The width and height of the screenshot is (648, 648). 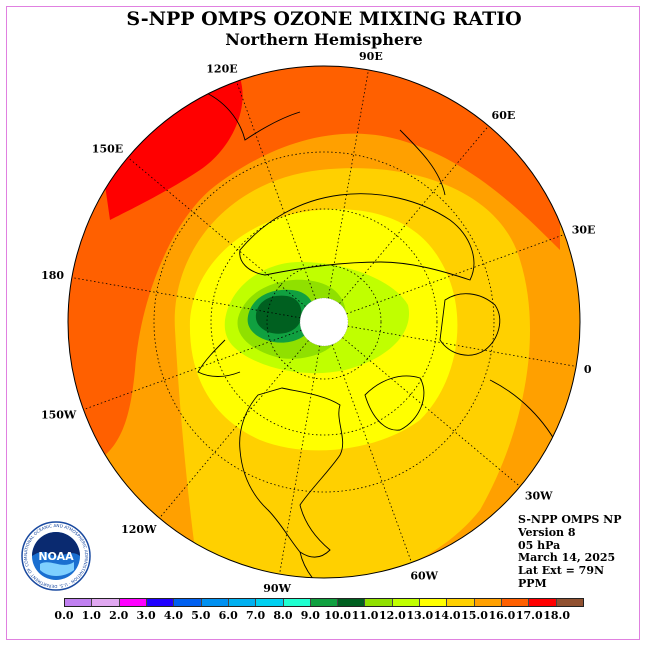 What do you see at coordinates (139, 529) in the screenshot?
I see `longitude-label: 120W` at bounding box center [139, 529].